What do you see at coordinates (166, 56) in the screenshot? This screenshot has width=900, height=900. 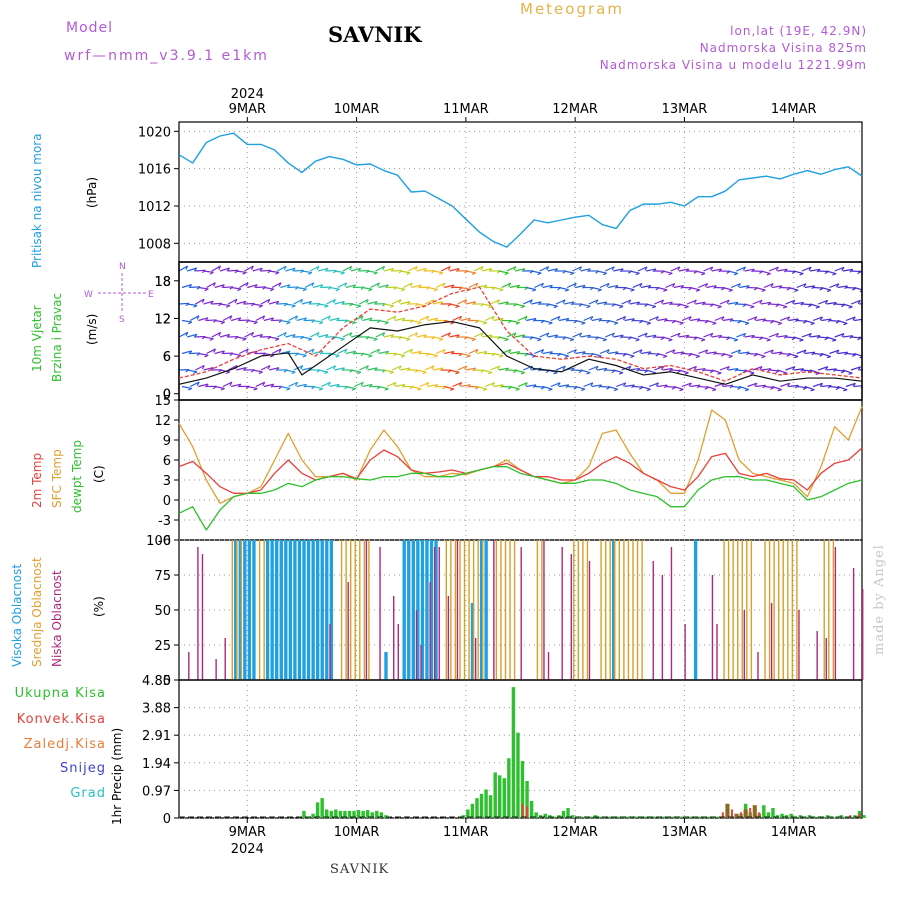 I see `model-run: wrf—nmm_v3.9.1 e1km` at bounding box center [166, 56].